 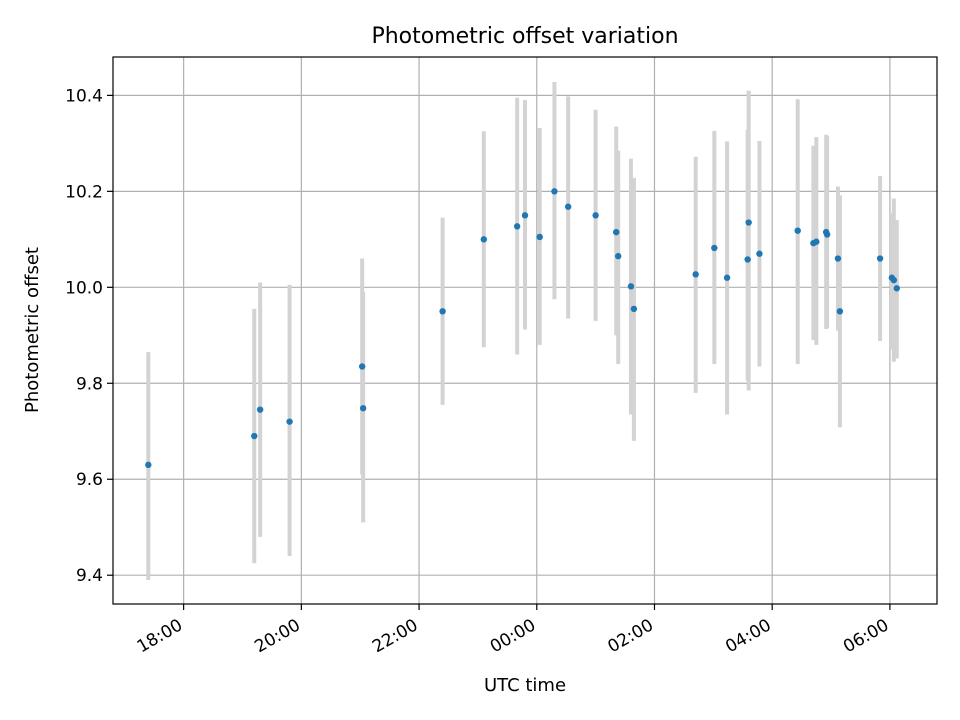 What do you see at coordinates (525, 685) in the screenshot?
I see `x-axis-label: UTC time` at bounding box center [525, 685].